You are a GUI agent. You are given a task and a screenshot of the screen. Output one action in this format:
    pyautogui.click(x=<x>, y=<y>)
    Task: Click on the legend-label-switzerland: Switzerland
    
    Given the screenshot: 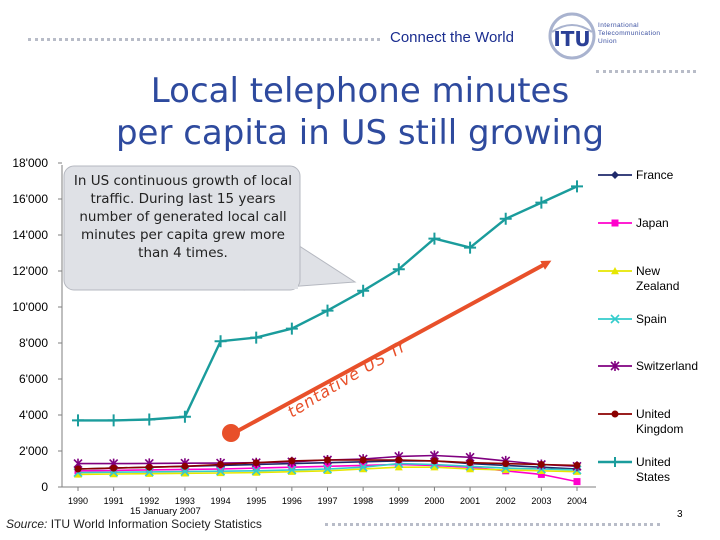 What is the action you would take?
    pyautogui.click(x=667, y=366)
    